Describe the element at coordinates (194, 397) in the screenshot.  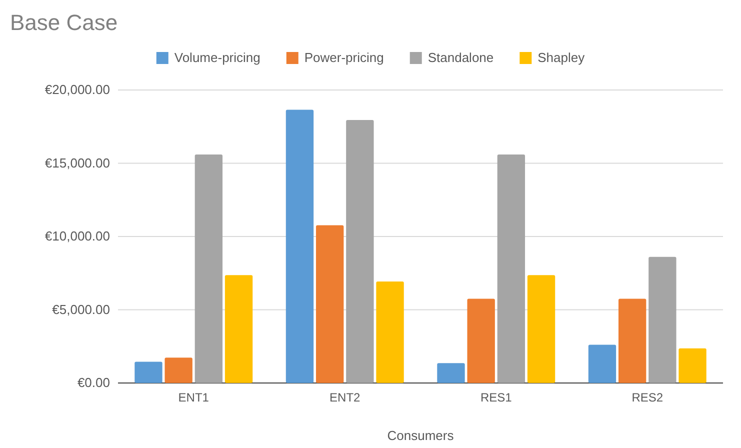
I see `x-tick-label: ENT1` at that location.